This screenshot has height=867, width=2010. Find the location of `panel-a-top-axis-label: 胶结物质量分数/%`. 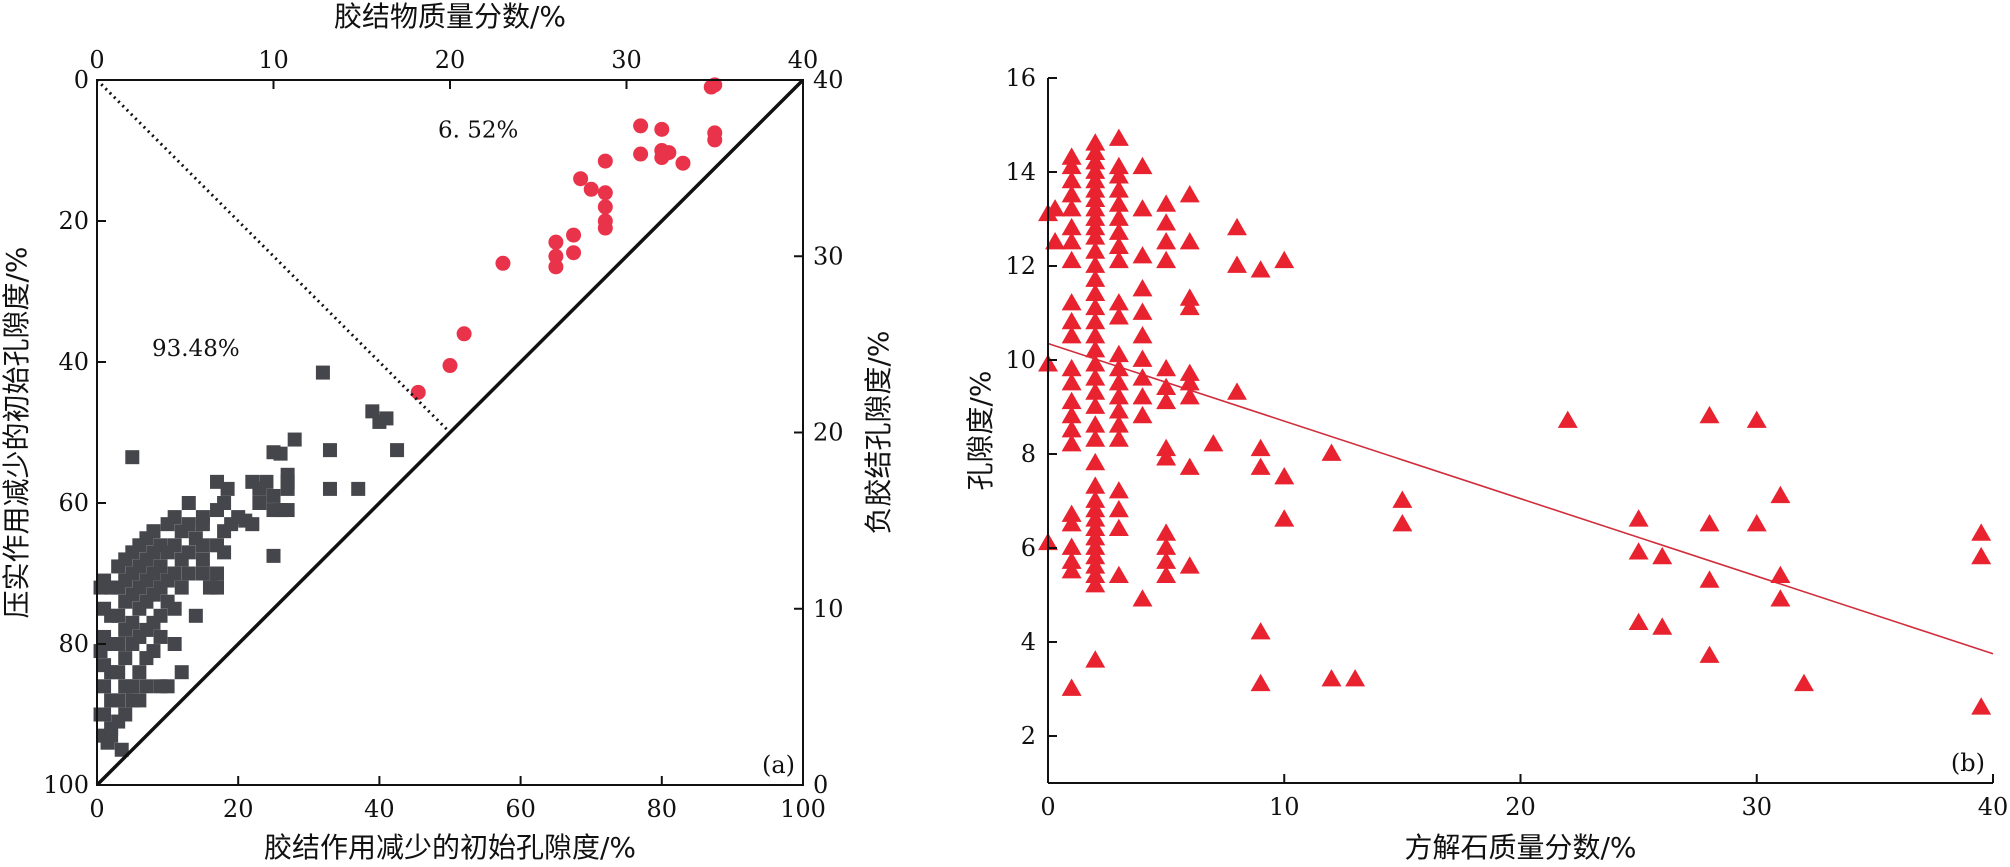

panel-a-top-axis-label: 胶结物质量分数/% is located at coordinates (450, 16).